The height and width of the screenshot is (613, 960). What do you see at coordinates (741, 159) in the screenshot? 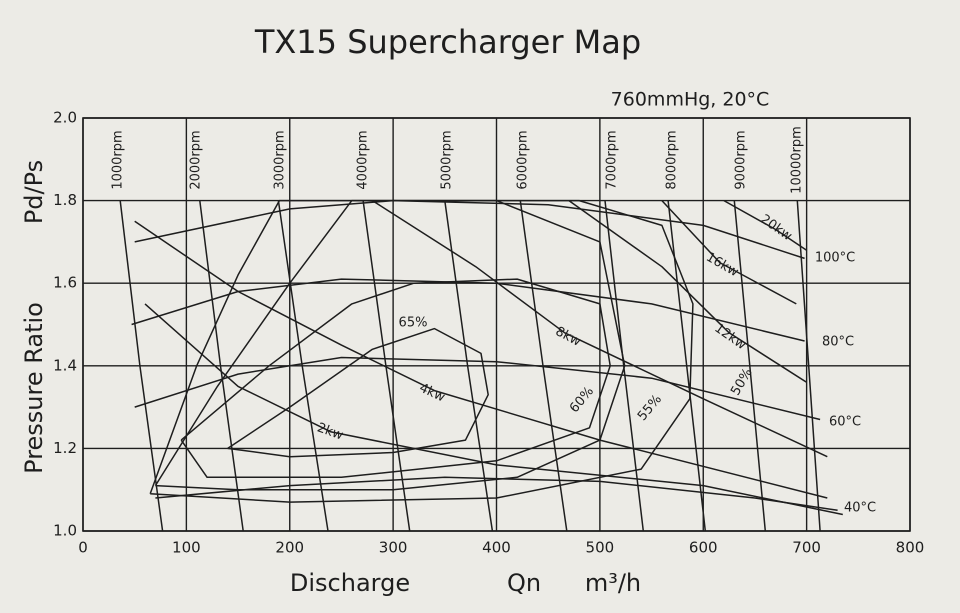
I see `curve-label: 9000rpm` at bounding box center [741, 159].